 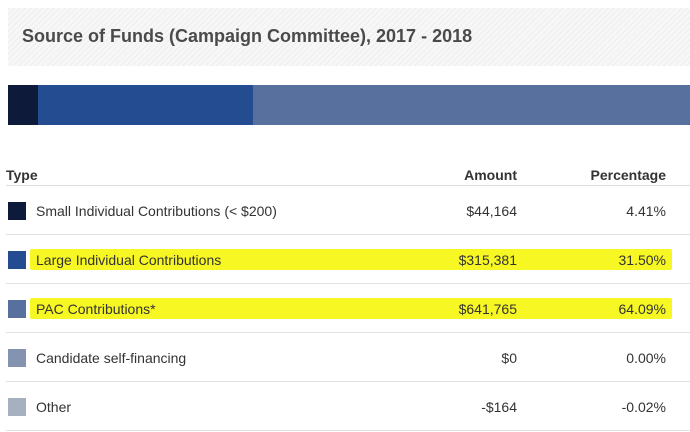 What do you see at coordinates (646, 211) in the screenshot?
I see `row-percentage: 4.41%` at bounding box center [646, 211].